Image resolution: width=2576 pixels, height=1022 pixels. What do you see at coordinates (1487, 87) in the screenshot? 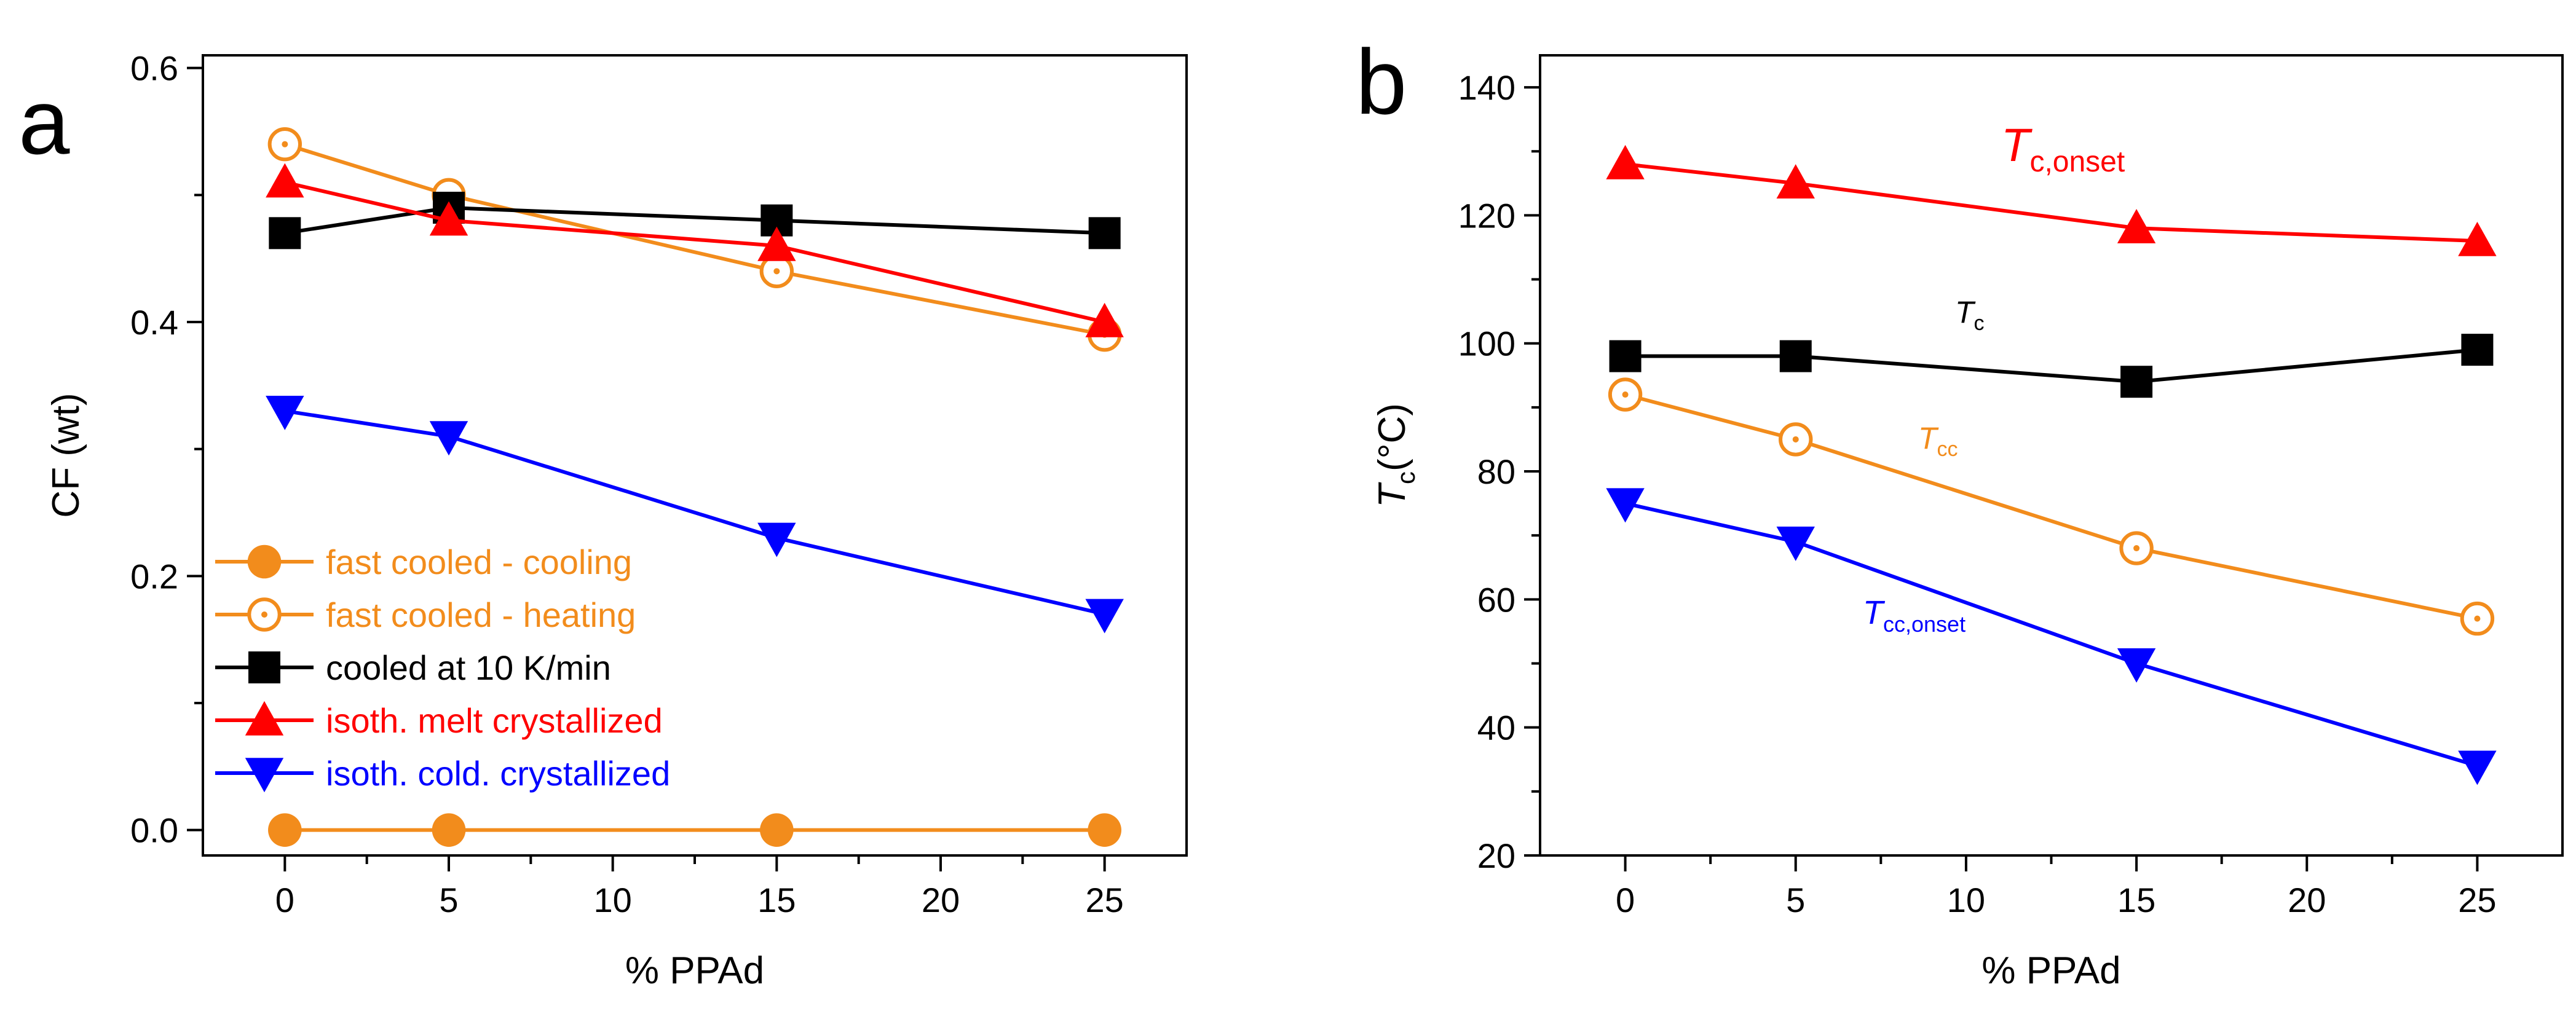
I see `y-tick-label-b: 140` at bounding box center [1487, 87].